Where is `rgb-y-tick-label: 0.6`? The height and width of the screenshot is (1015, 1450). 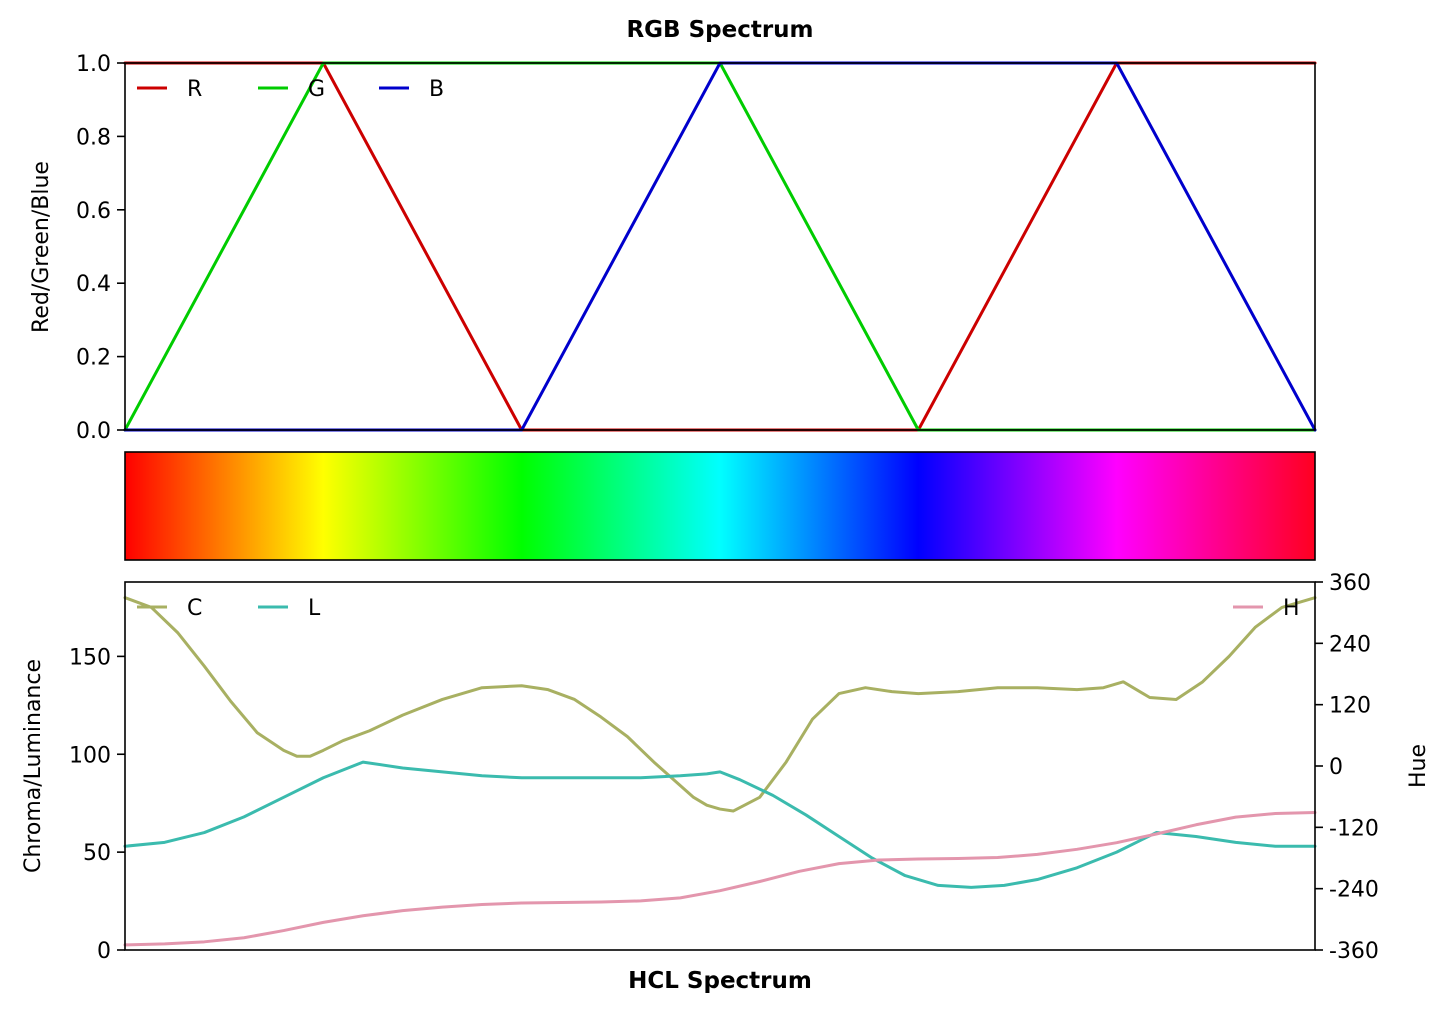
rgb-y-tick-label: 0.6 is located at coordinates (93, 211).